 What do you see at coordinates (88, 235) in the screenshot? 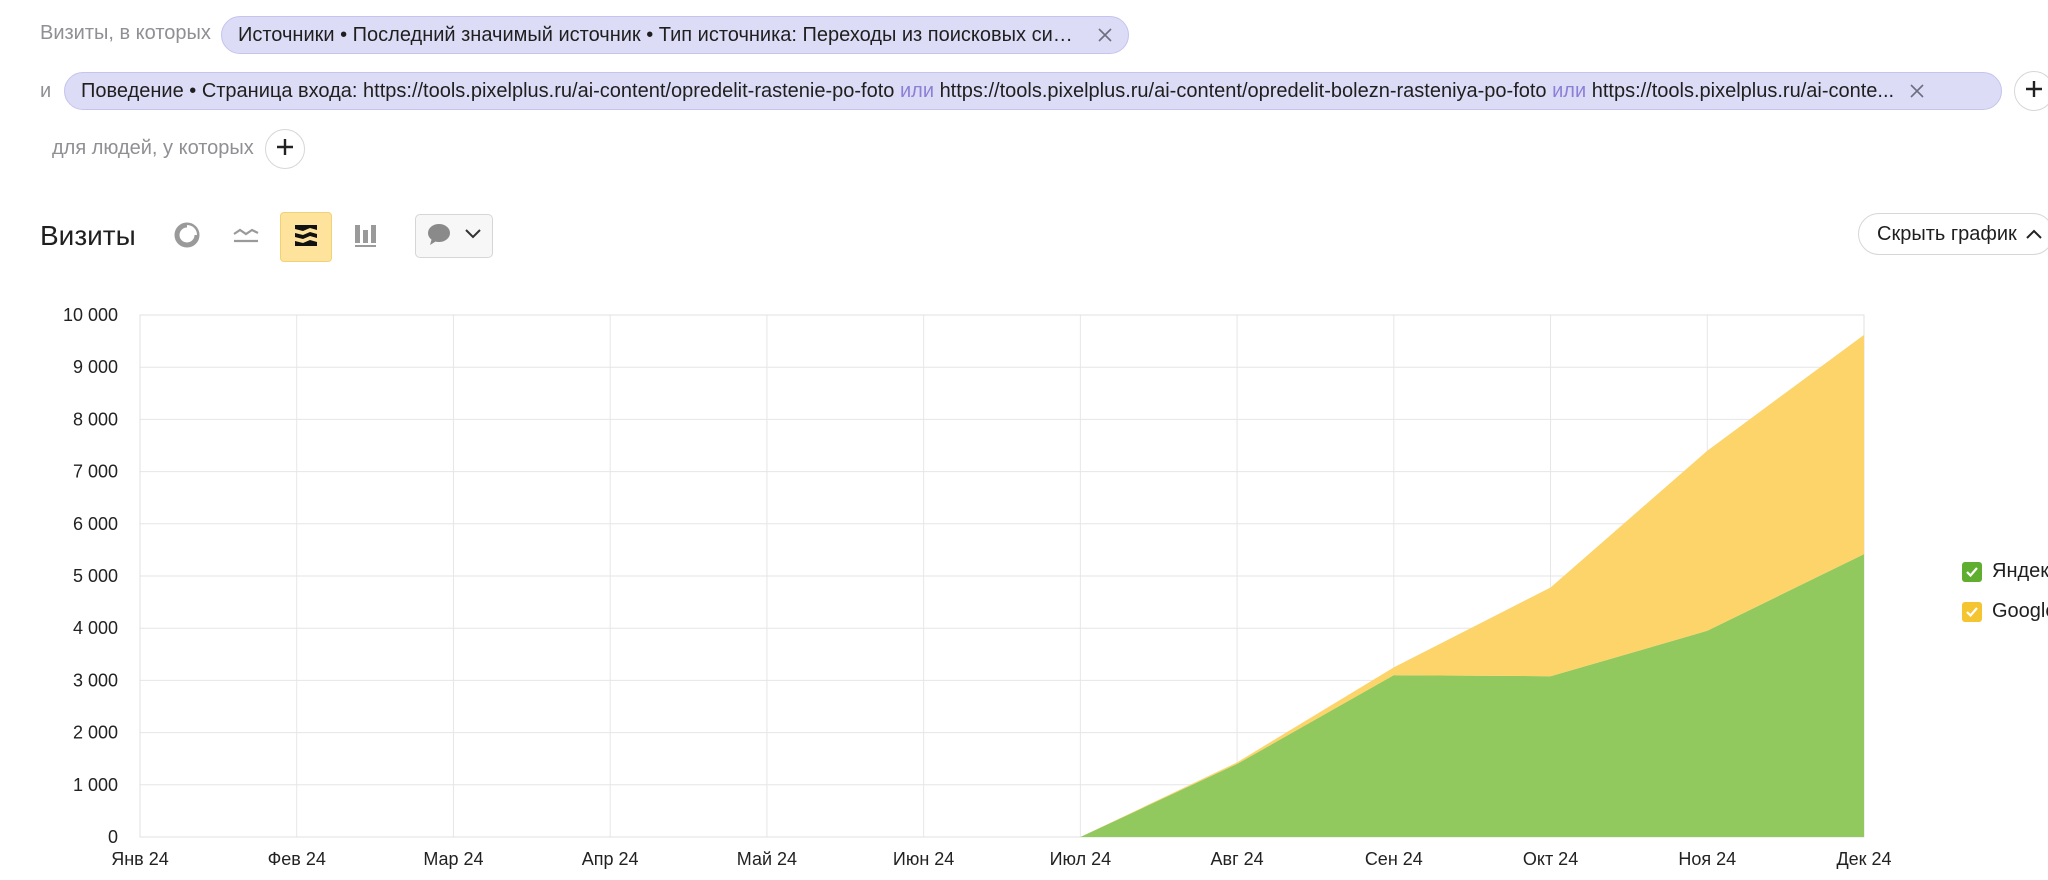
I see `metric-title: Визиты` at bounding box center [88, 235].